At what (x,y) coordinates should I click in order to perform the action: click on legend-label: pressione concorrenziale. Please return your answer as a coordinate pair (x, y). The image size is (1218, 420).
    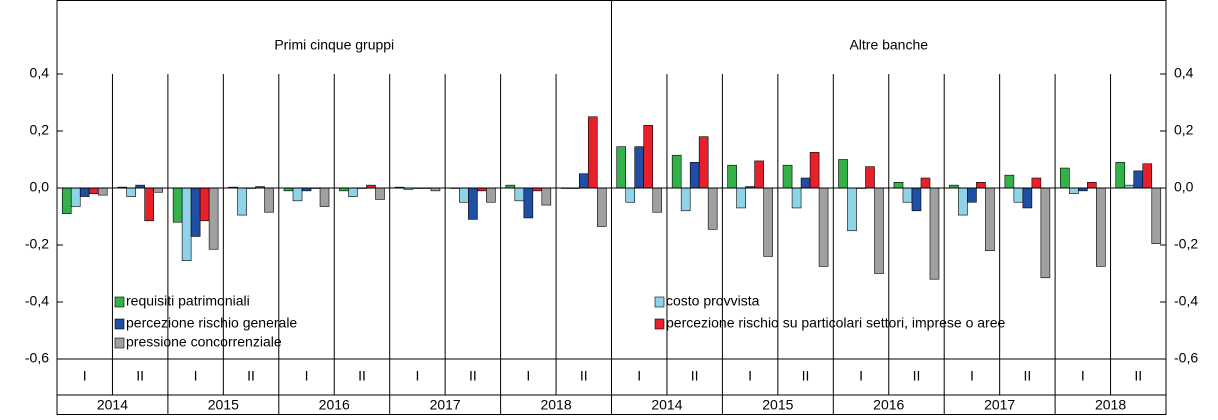
    Looking at the image, I should click on (204, 342).